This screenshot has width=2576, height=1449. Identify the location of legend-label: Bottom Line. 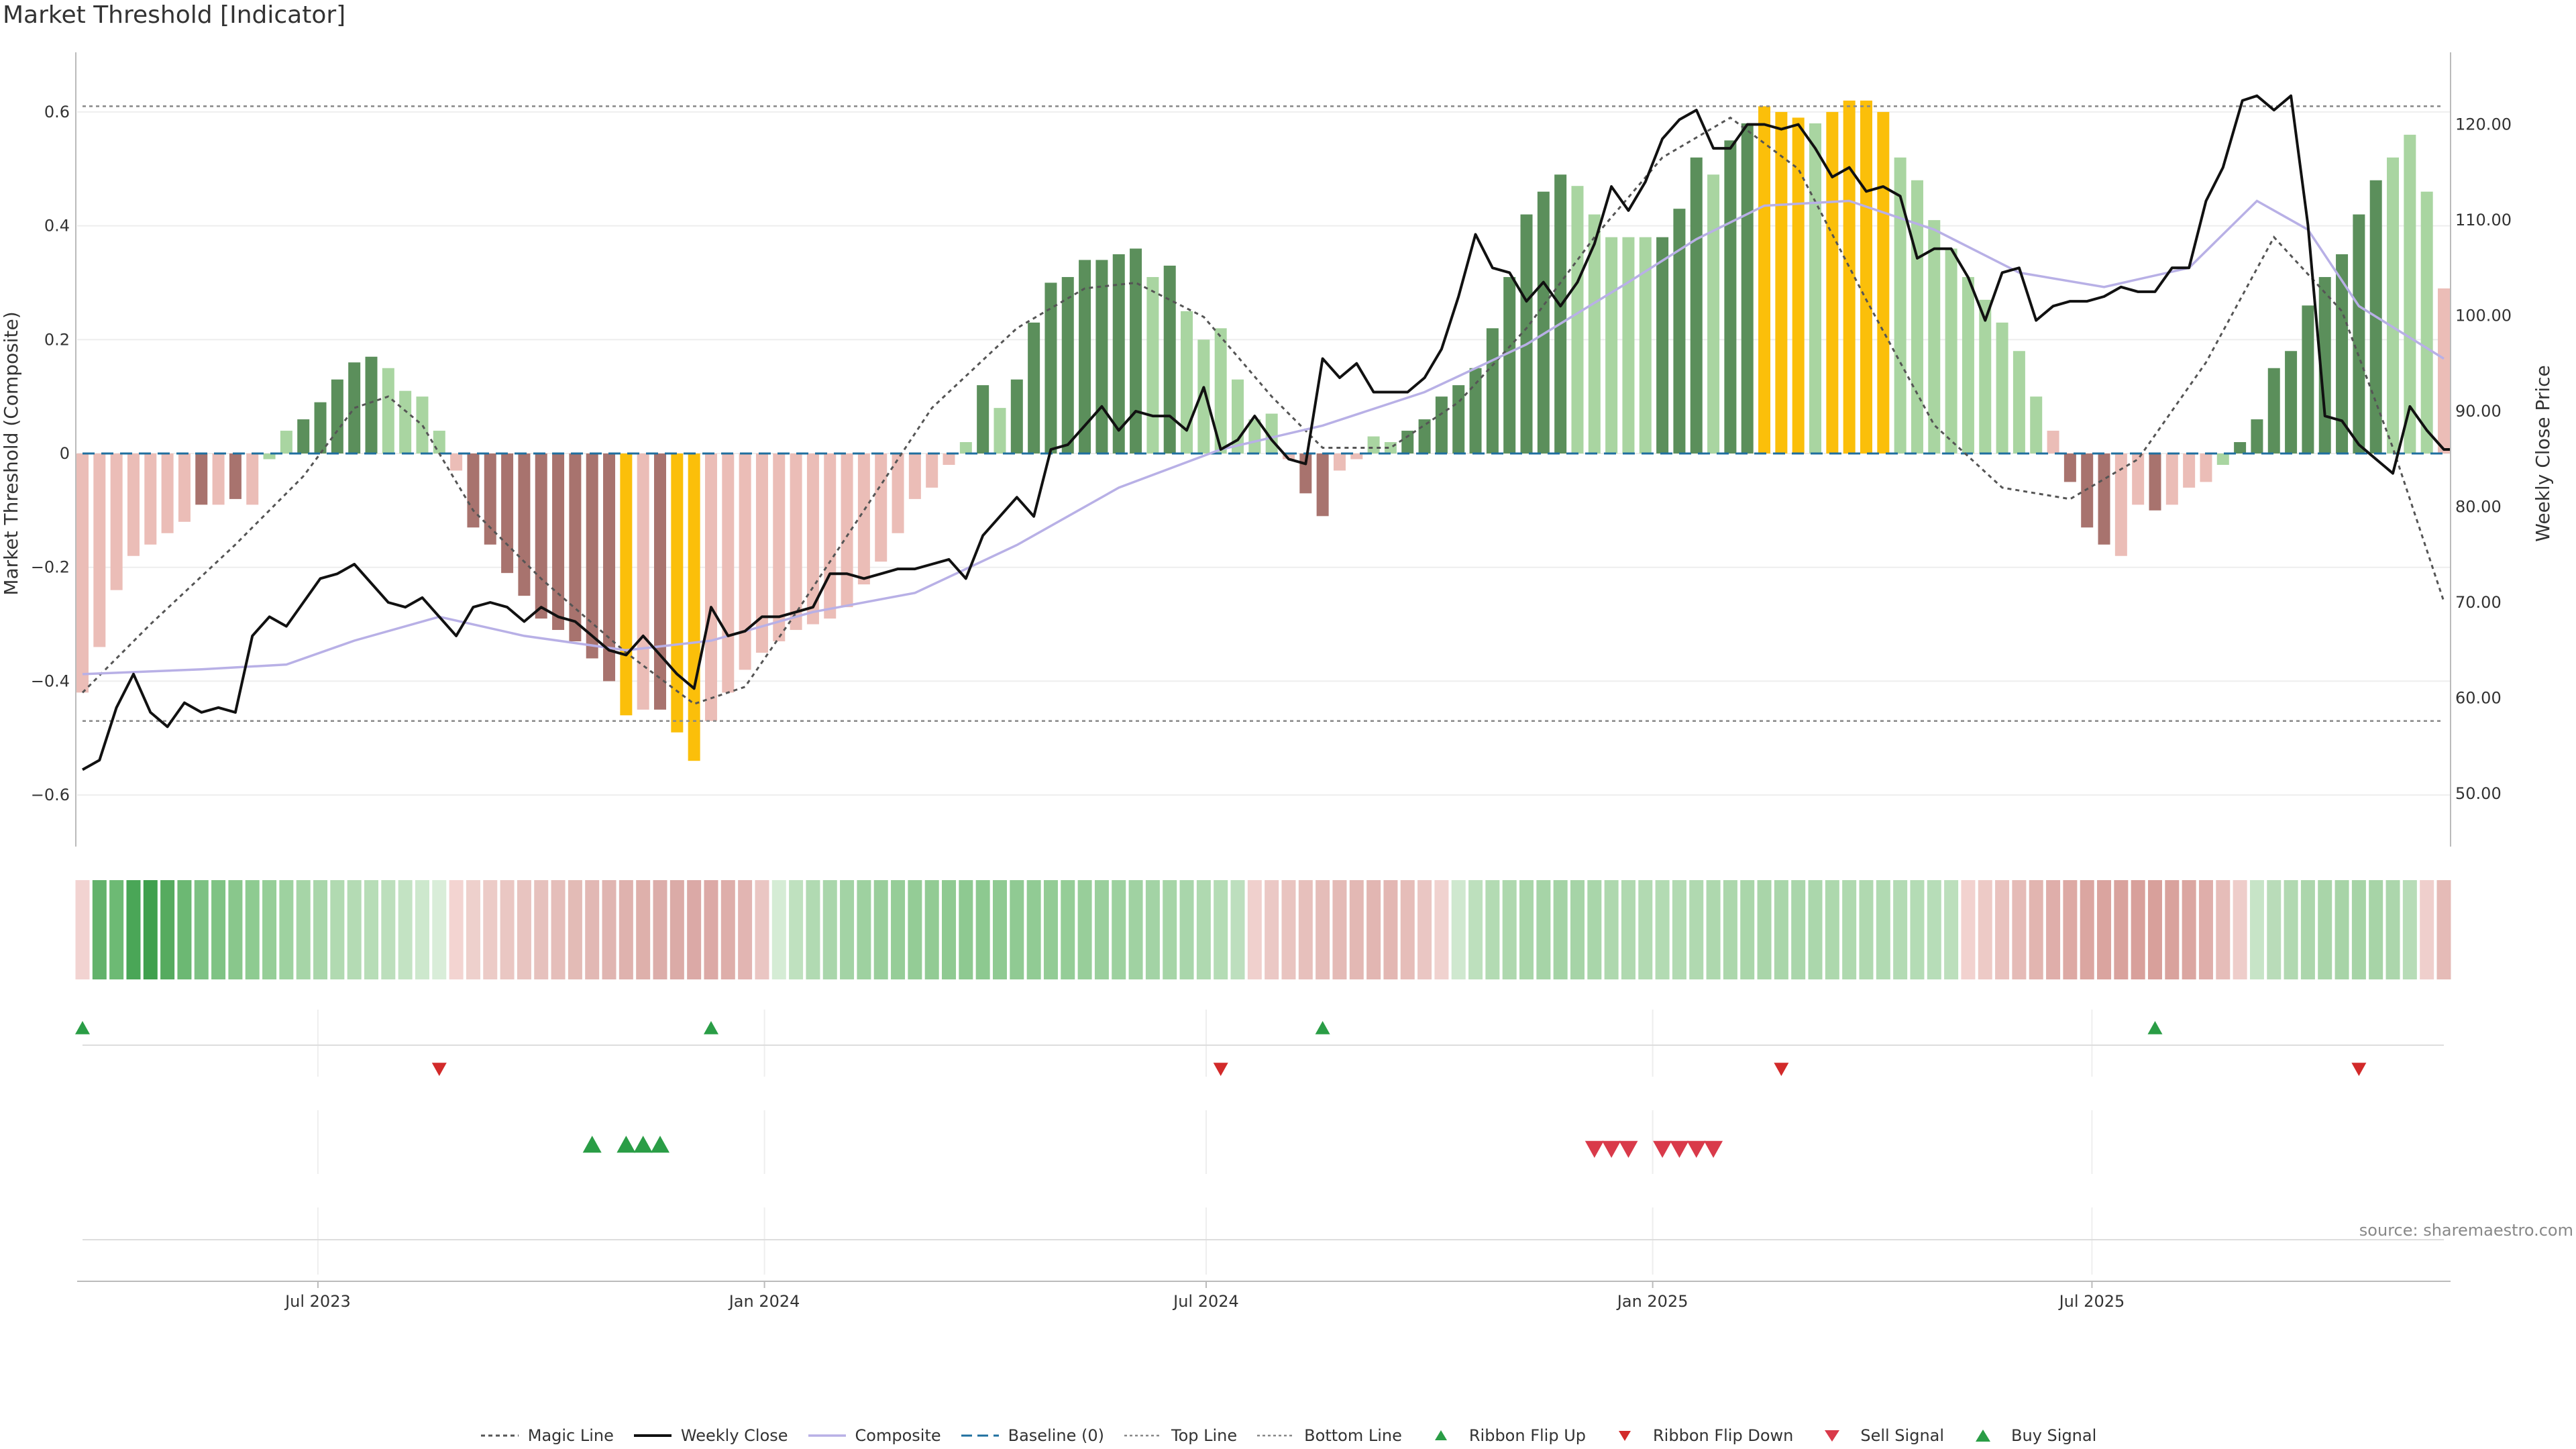
(1353, 1435).